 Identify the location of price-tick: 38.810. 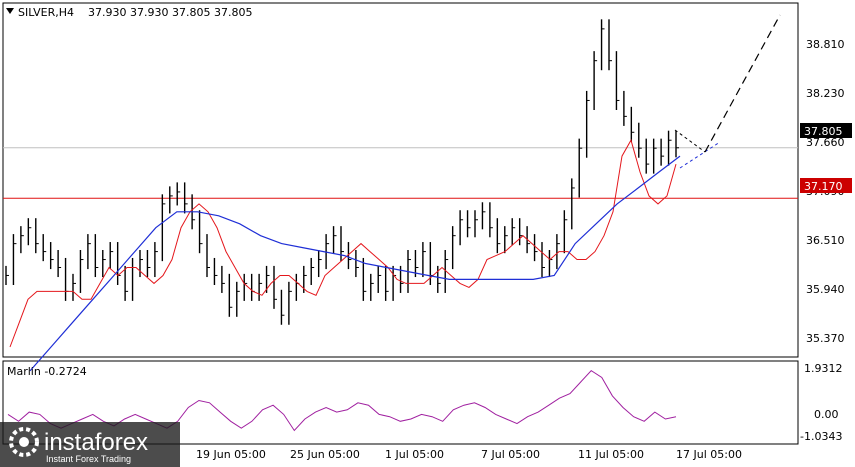
(825, 44).